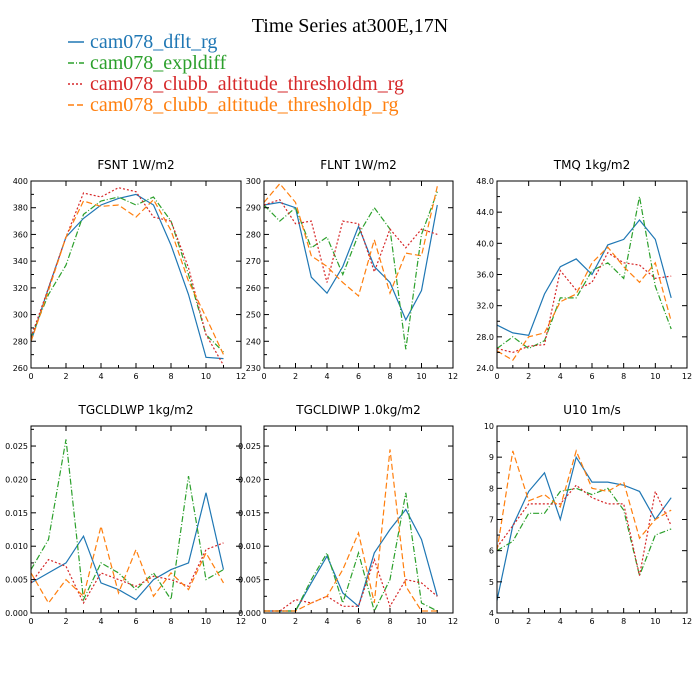  What do you see at coordinates (20, 368) in the screenshot?
I see `y-tick-label: 260` at bounding box center [20, 368].